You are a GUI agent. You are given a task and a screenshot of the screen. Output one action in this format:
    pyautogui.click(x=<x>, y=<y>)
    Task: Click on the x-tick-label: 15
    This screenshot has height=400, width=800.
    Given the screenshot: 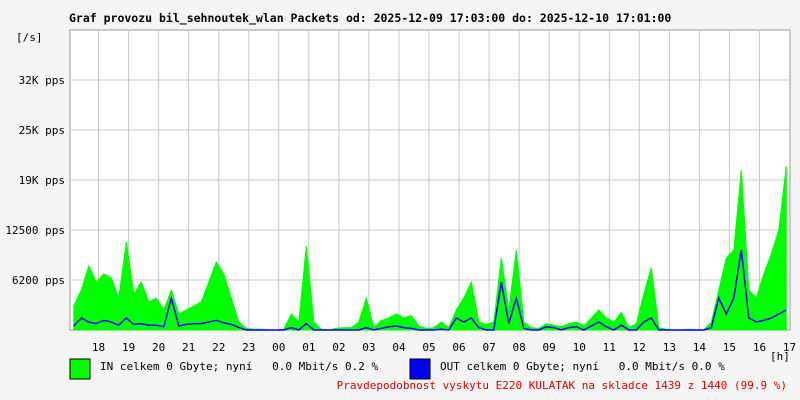 What is the action you would take?
    pyautogui.click(x=729, y=347)
    